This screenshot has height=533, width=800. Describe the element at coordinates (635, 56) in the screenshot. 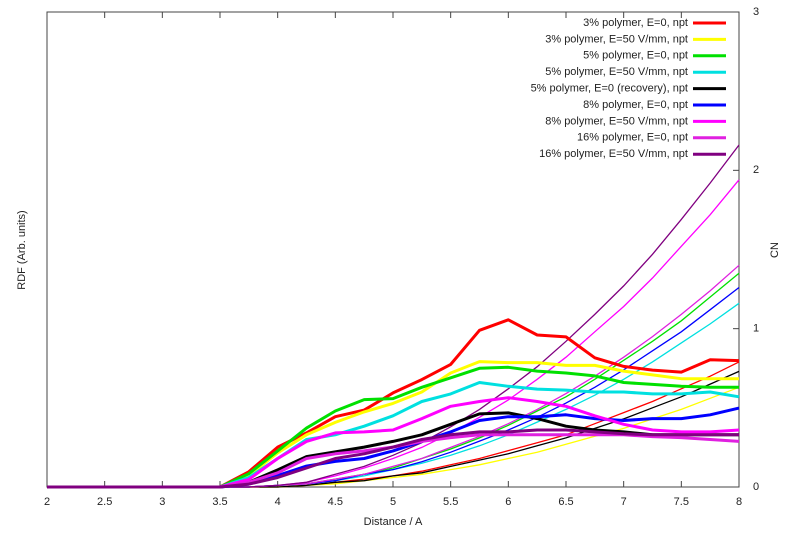

I see `legend-label: 5% polymer, E=0, npt` at that location.